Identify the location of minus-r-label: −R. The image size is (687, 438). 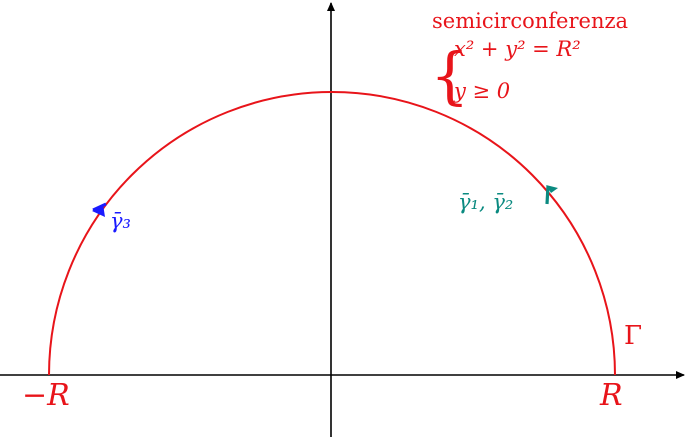
(46, 395).